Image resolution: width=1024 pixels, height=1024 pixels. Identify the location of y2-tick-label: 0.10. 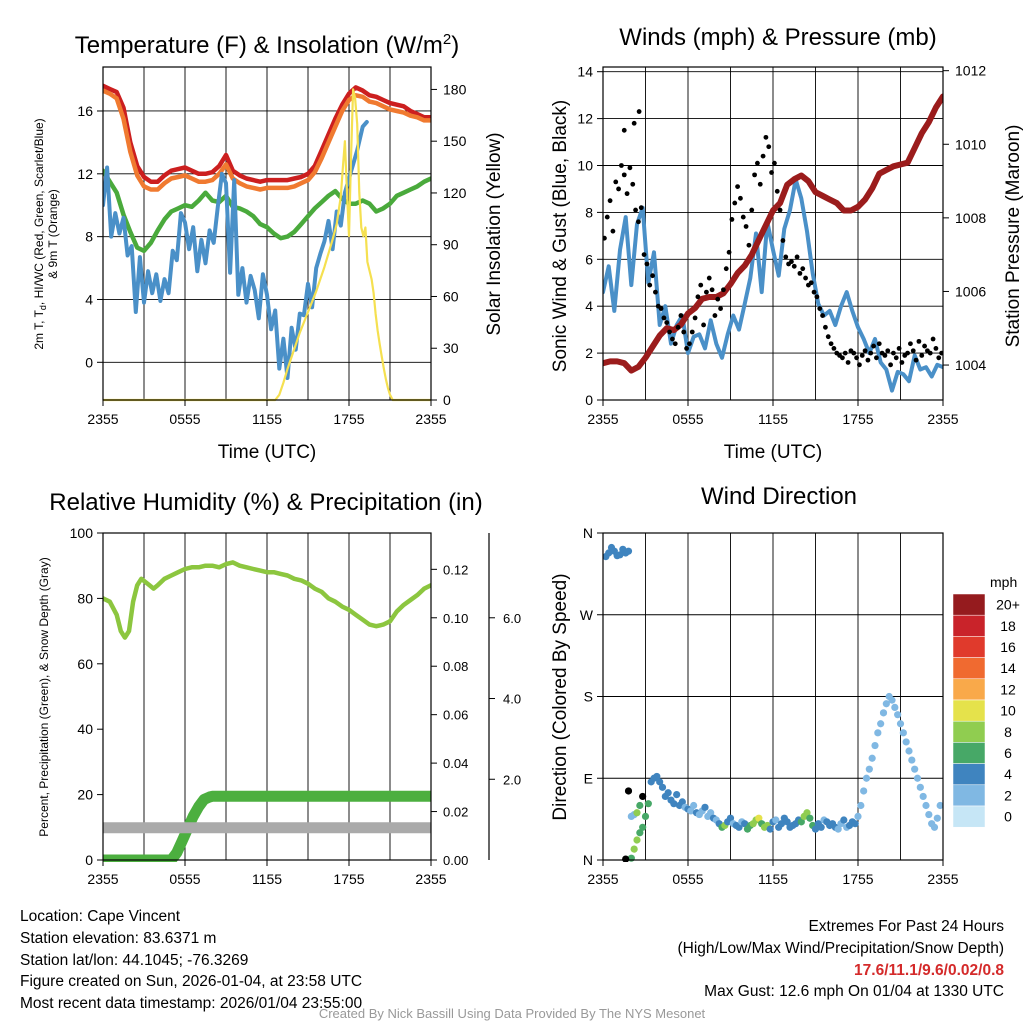
(455, 618).